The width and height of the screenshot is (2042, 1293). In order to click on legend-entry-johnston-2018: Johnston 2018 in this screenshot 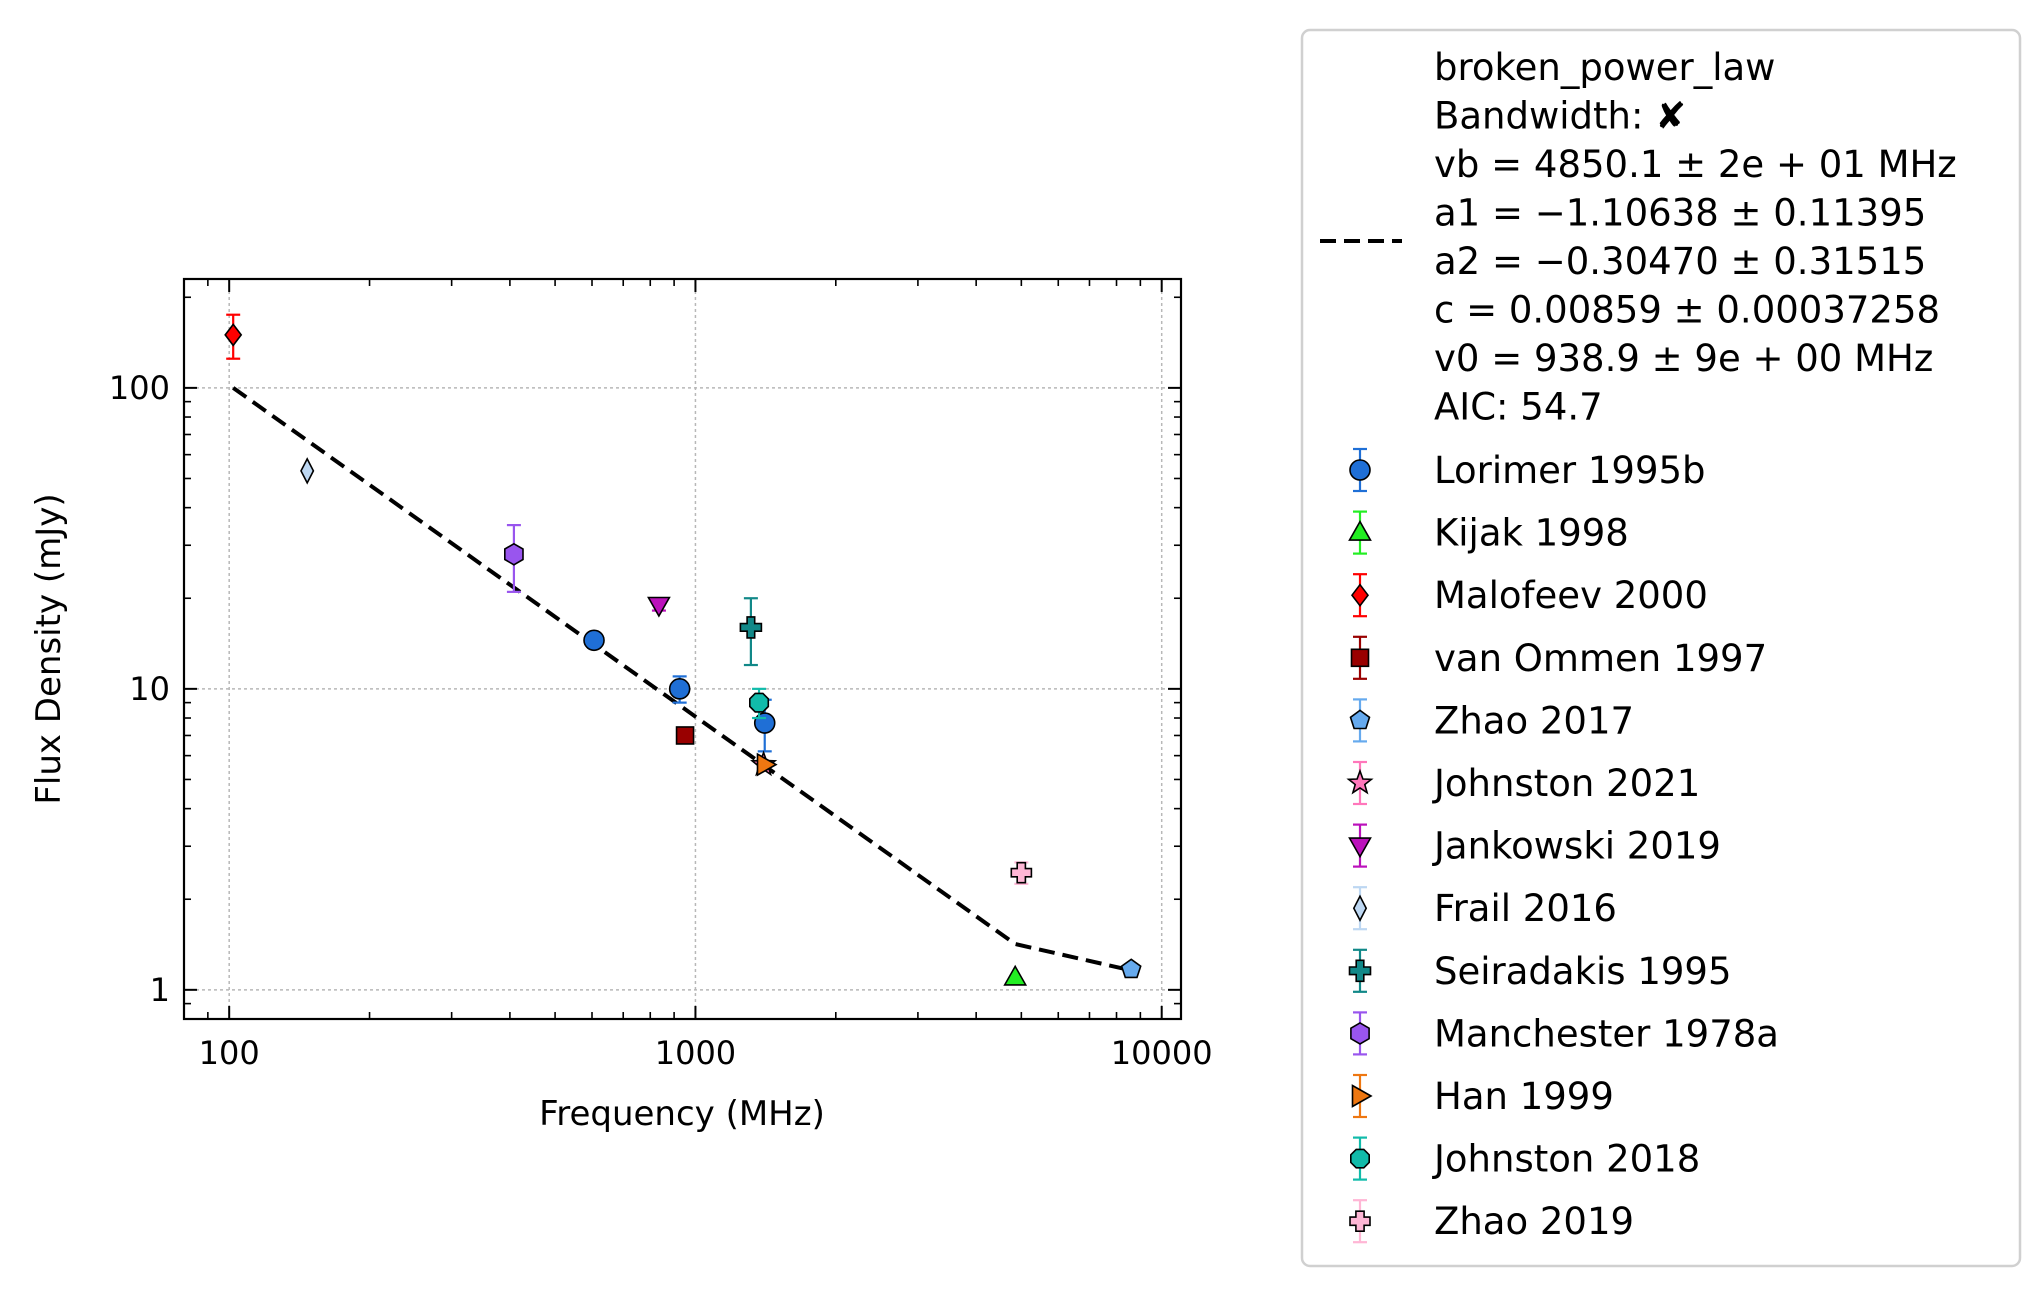, I will do `click(1525, 1158)`.